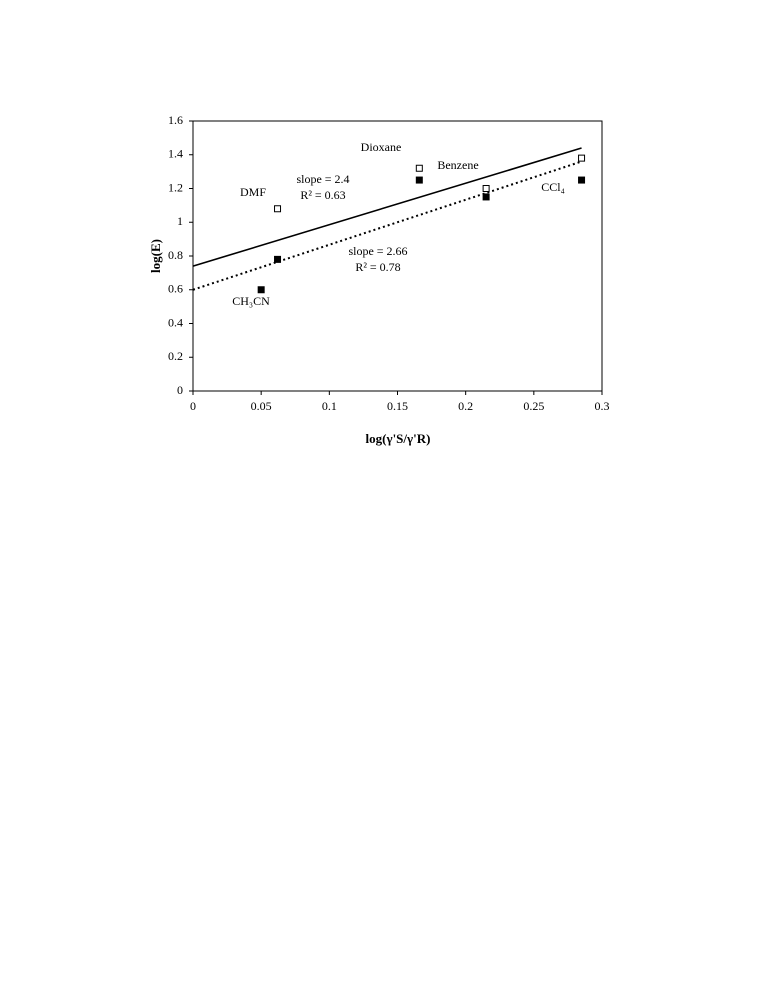 The image size is (775, 1001). Describe the element at coordinates (377, 267) in the screenshot. I see `annotation: R² = 0.78` at that location.